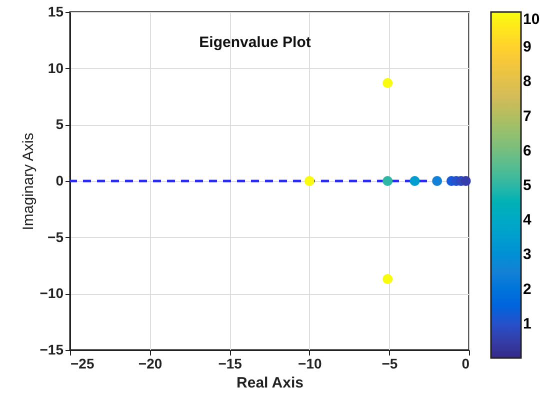  Describe the element at coordinates (527, 47) in the screenshot. I see `color-bar-label: 9` at that location.